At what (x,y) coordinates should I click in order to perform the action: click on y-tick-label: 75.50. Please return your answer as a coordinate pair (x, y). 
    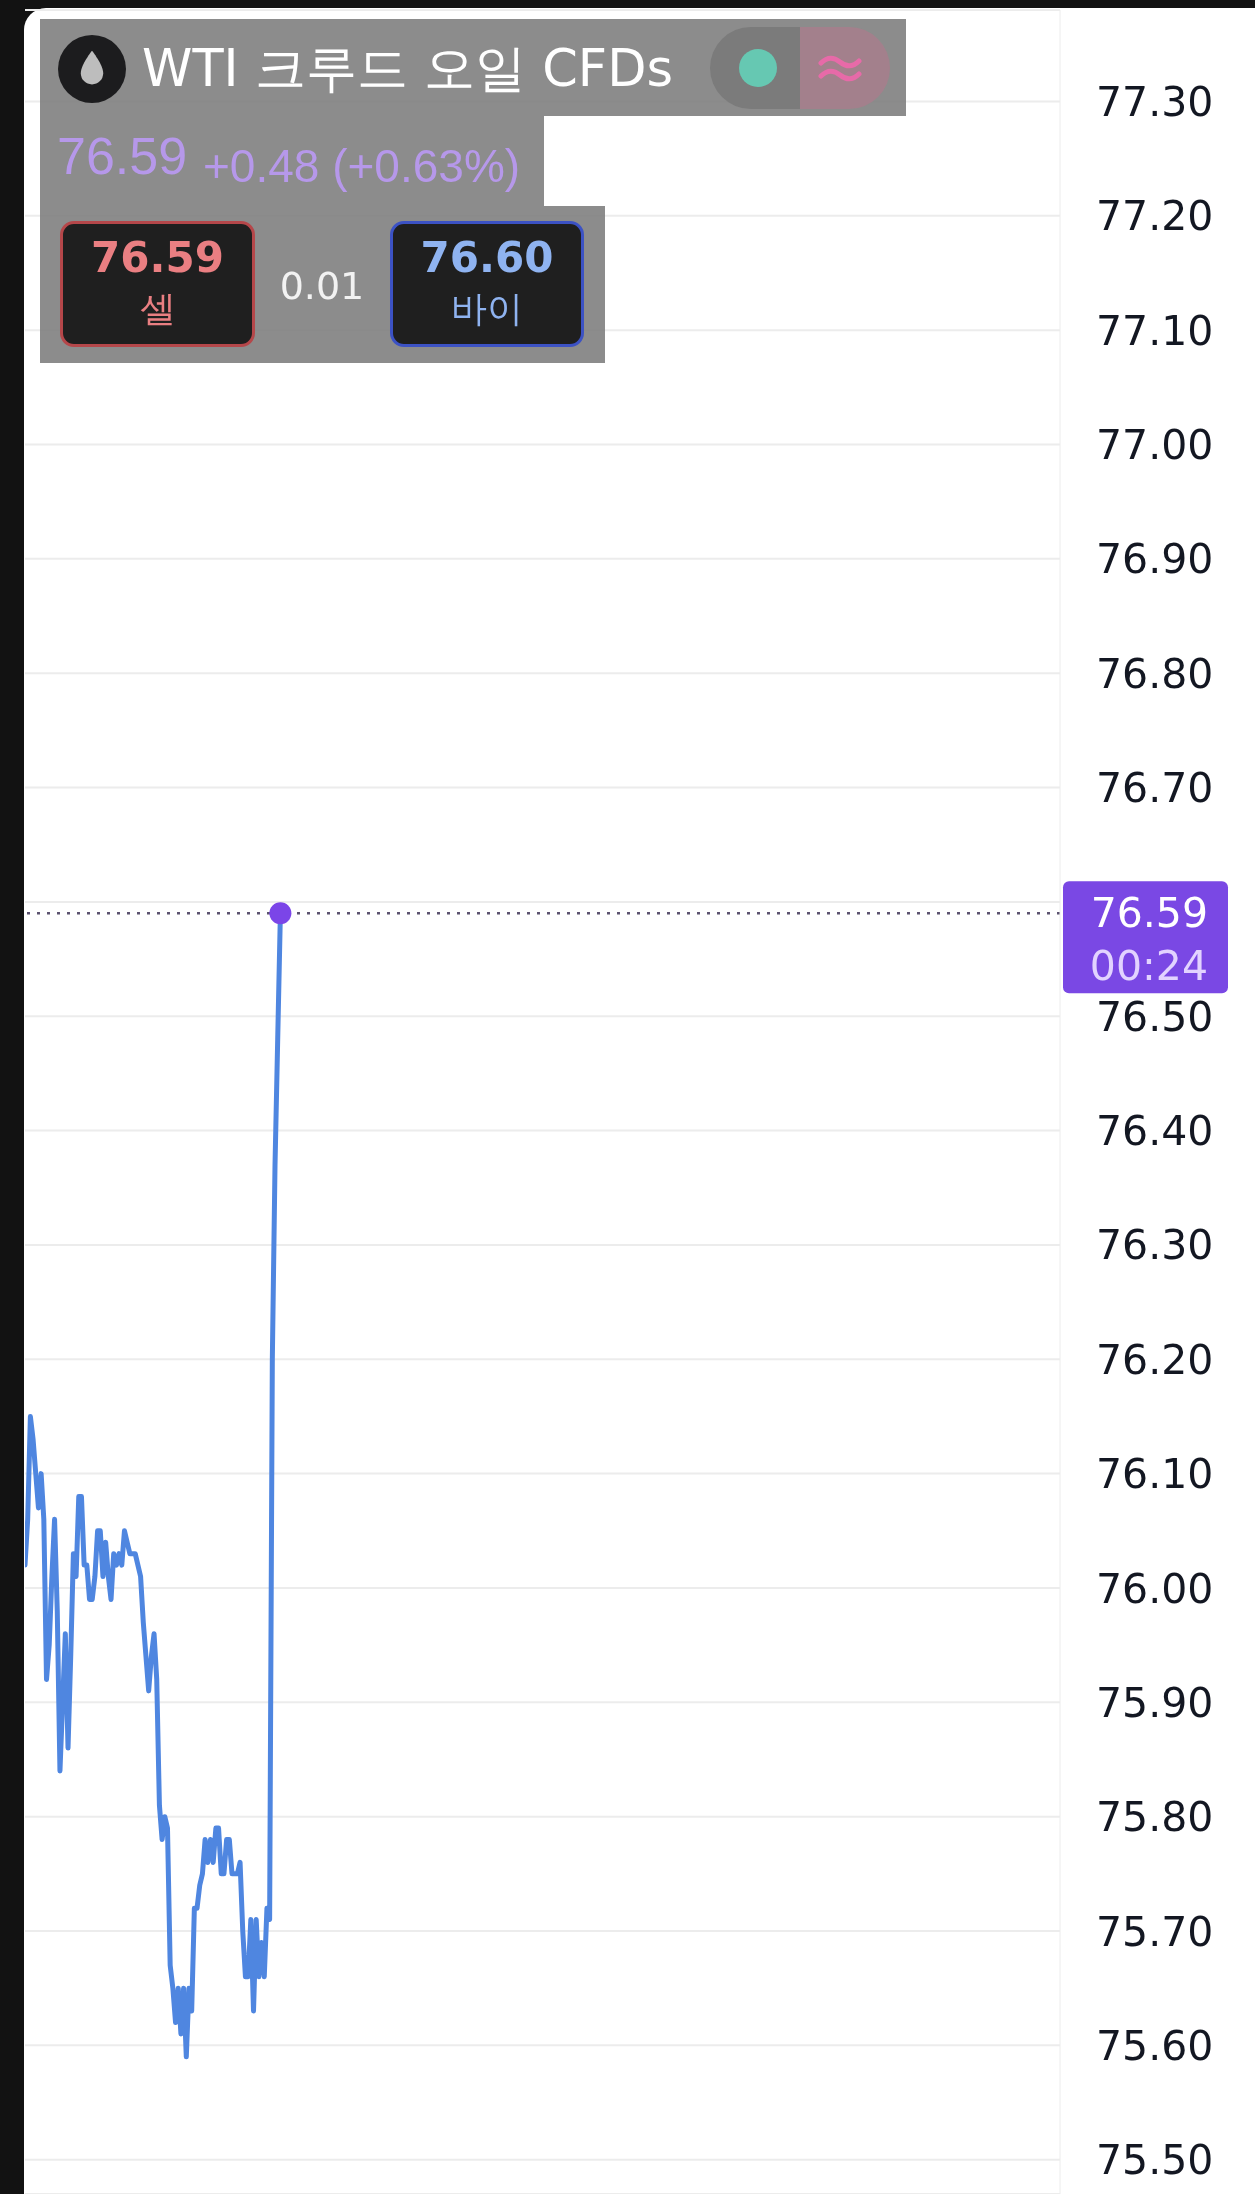
    Looking at the image, I should click on (1155, 2160).